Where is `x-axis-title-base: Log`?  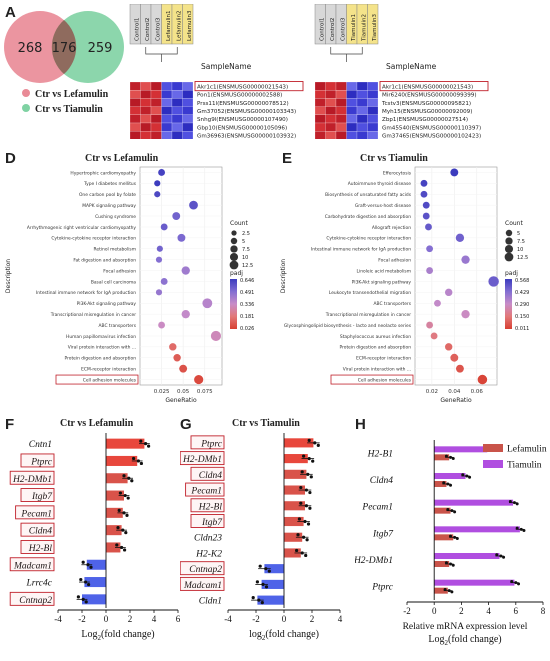
x-axis-title-base: Log is located at coordinates (436, 639).